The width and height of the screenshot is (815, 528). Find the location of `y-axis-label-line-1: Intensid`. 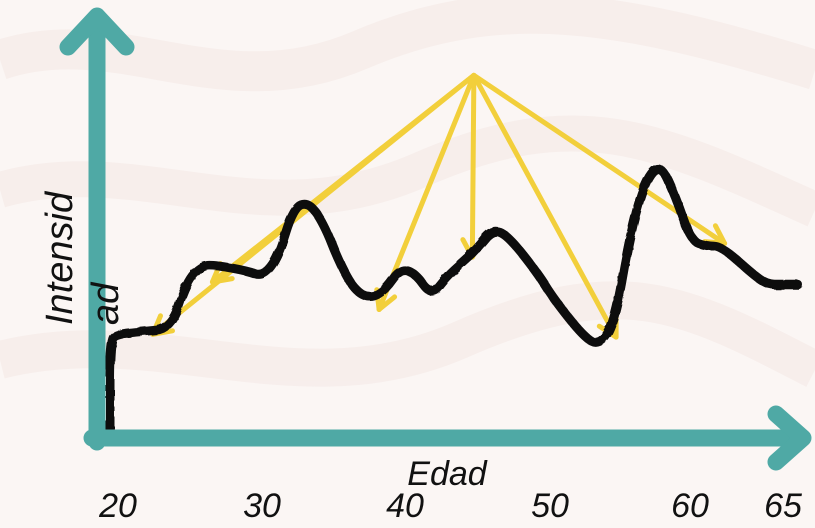

y-axis-label-line-1: Intensid is located at coordinates (60, 257).